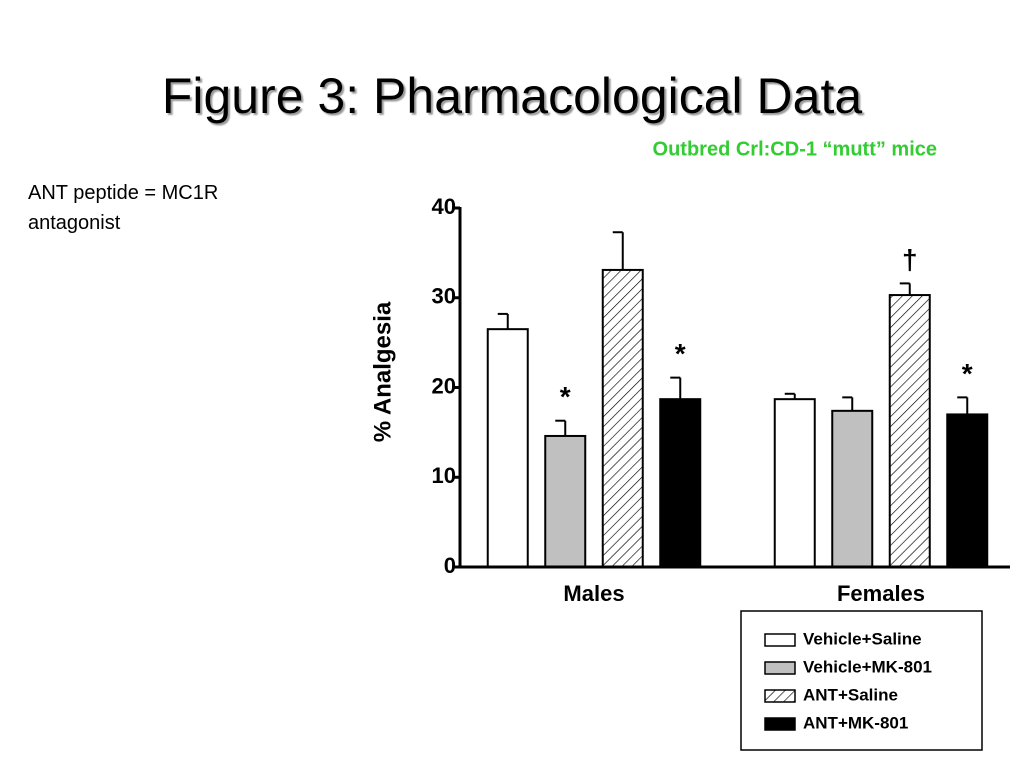  I want to click on note: ANT peptide = MC1R antagonist, so click(123, 208).